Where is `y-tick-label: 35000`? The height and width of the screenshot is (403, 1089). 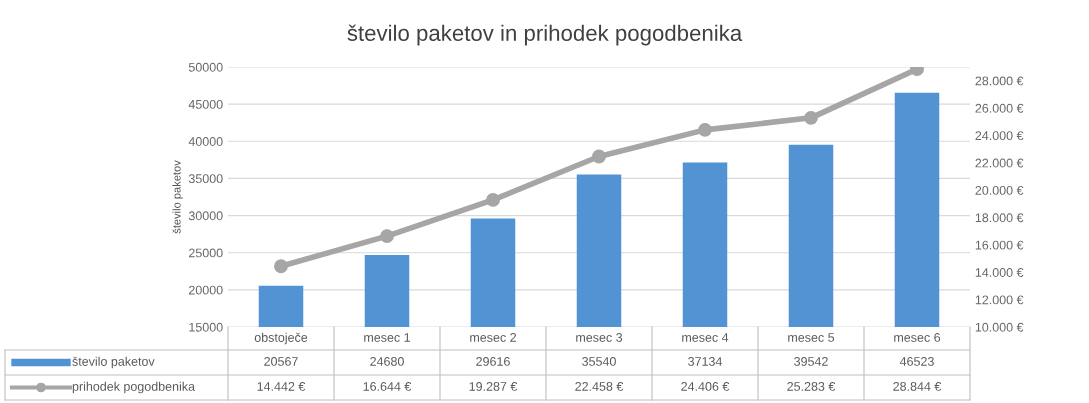 y-tick-label: 35000 is located at coordinates (205, 179).